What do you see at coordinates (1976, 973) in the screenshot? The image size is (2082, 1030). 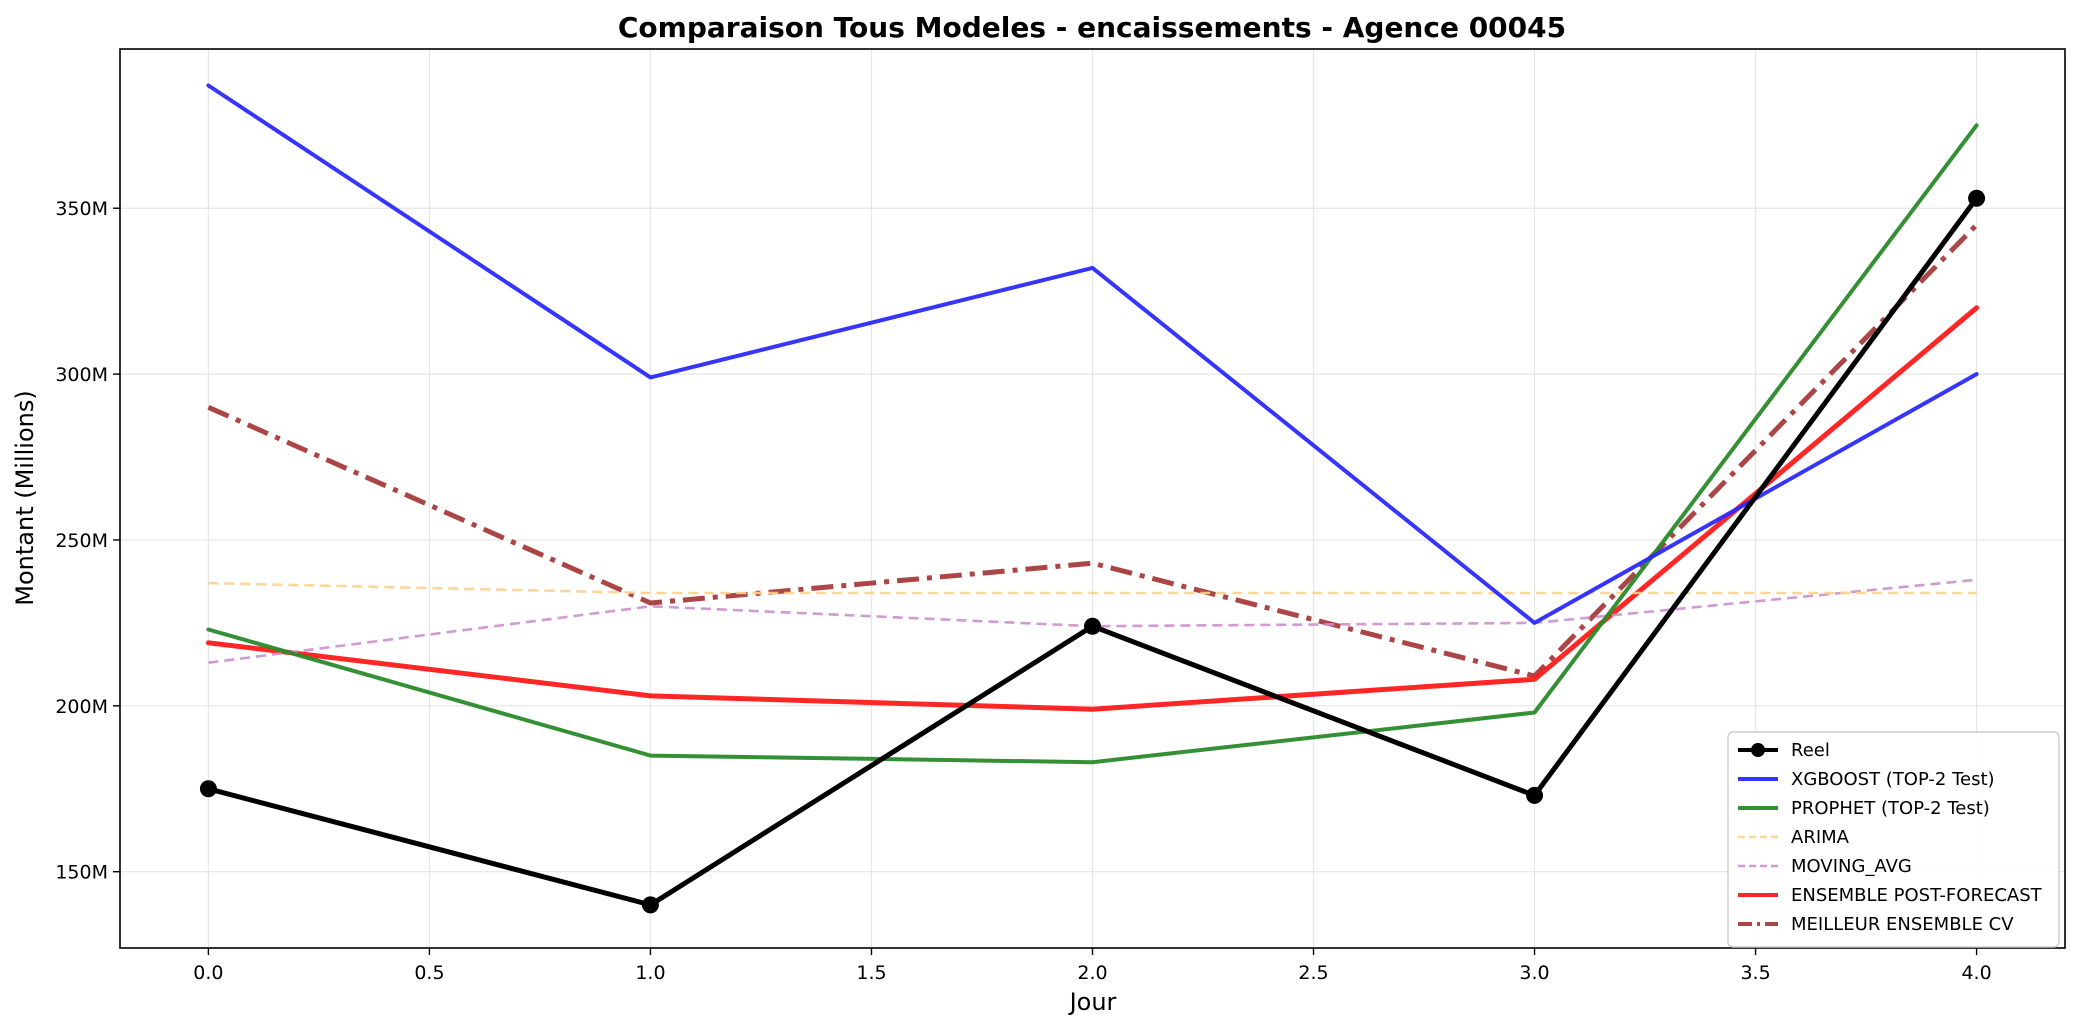 I see `x-tick-label: 4.0` at bounding box center [1976, 973].